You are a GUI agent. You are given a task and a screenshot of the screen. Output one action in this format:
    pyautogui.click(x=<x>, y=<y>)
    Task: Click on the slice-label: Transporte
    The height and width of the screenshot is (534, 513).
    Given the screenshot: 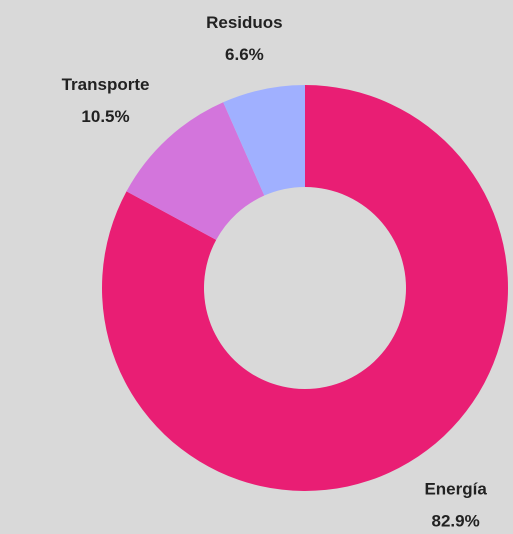 What is the action you would take?
    pyautogui.click(x=106, y=84)
    